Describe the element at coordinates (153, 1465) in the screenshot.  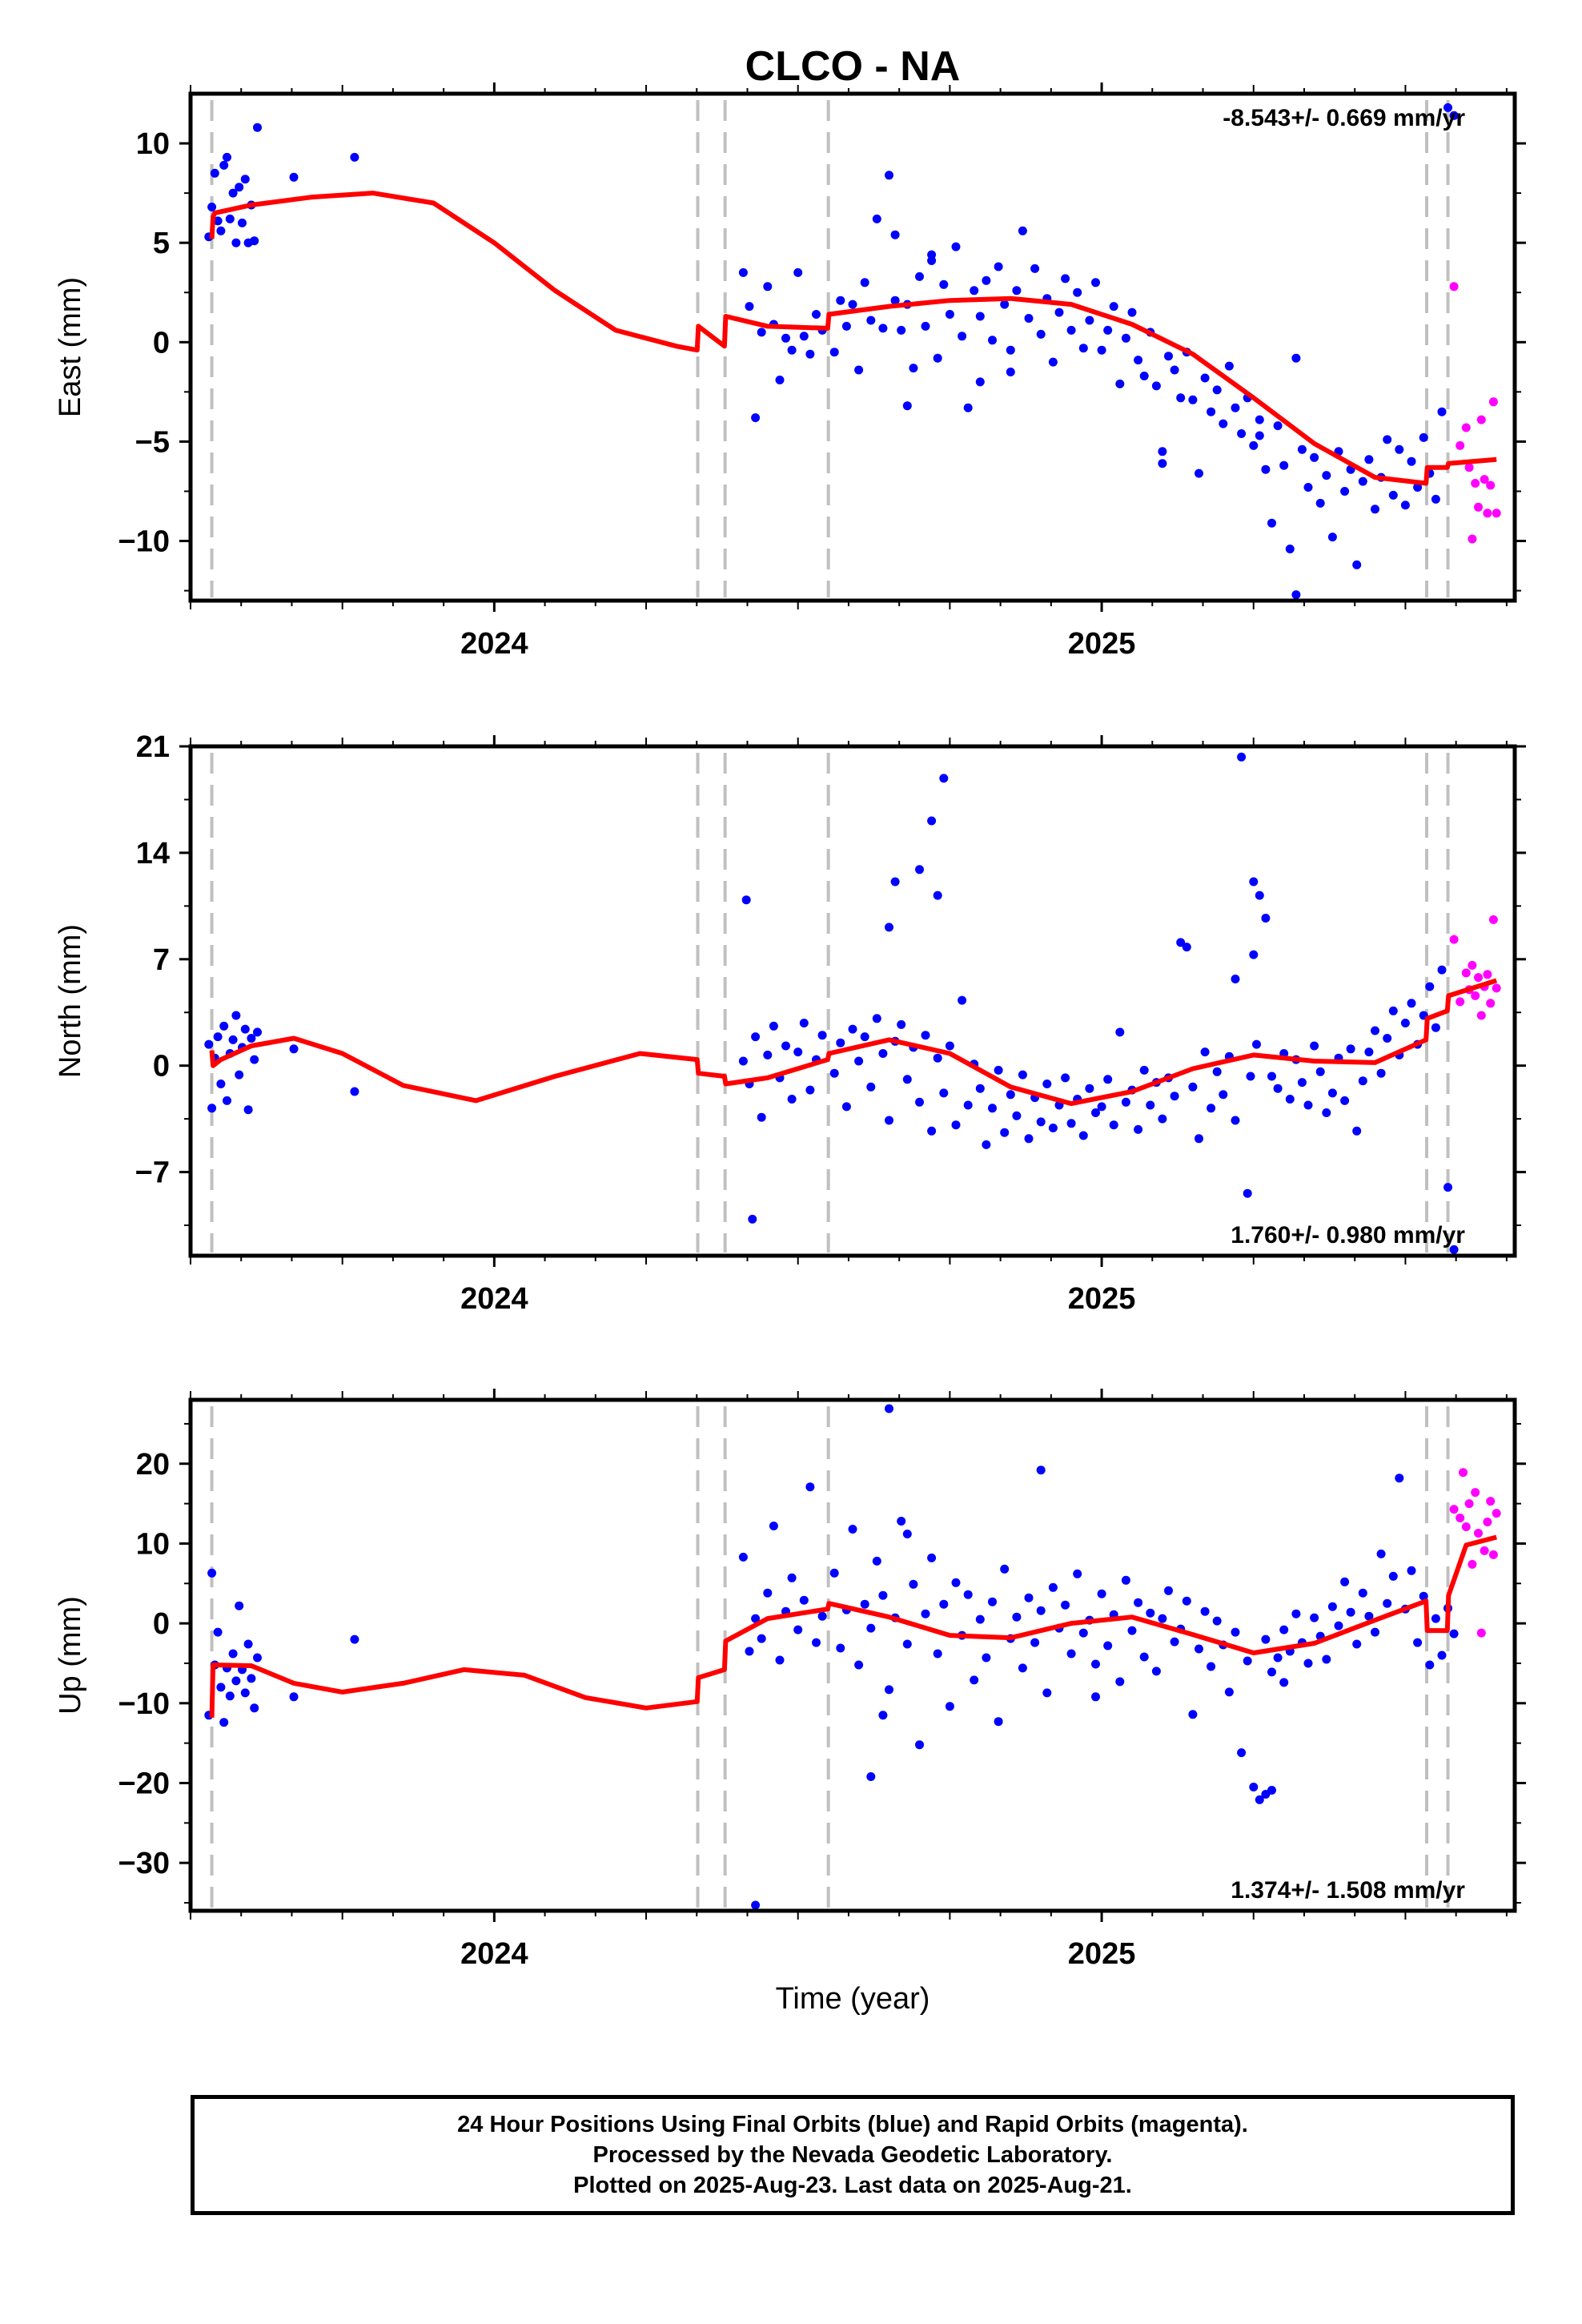
I see `y-tick-label: 20` at that location.